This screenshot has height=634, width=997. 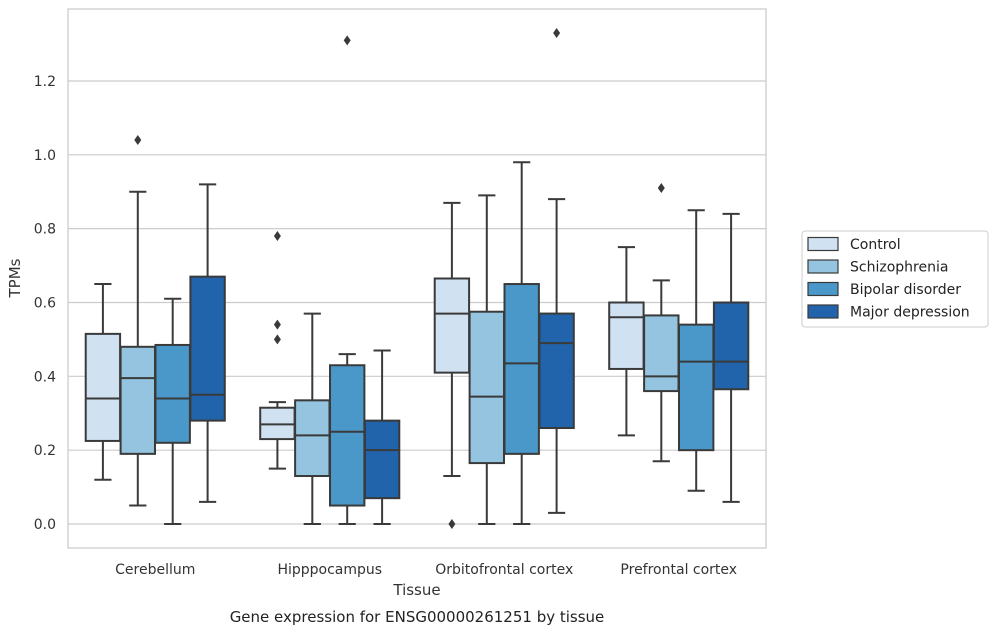 I want to click on x-tick-label: Orbitofrontal cortex, so click(x=504, y=570).